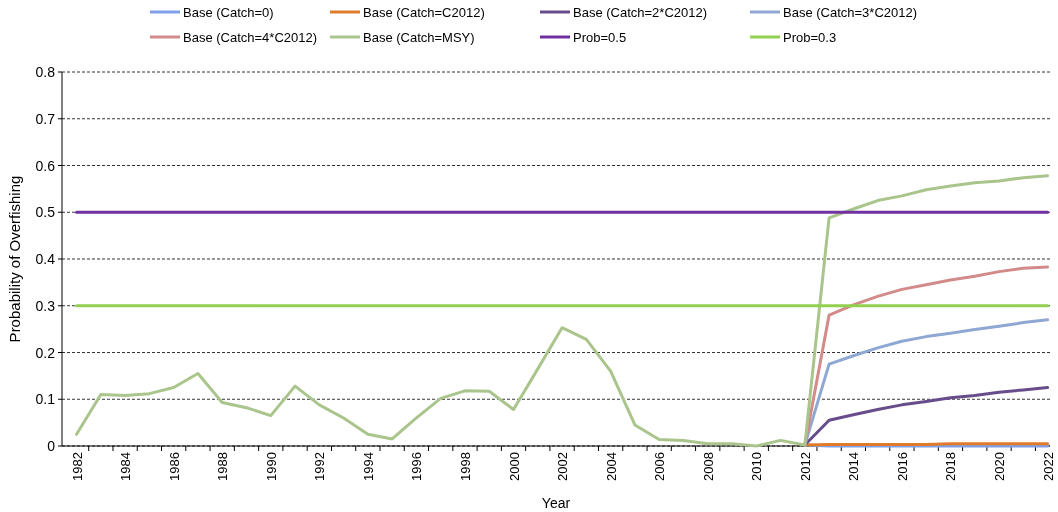 This screenshot has height=512, width=1058. I want to click on x-tick-label: 2018, so click(951, 466).